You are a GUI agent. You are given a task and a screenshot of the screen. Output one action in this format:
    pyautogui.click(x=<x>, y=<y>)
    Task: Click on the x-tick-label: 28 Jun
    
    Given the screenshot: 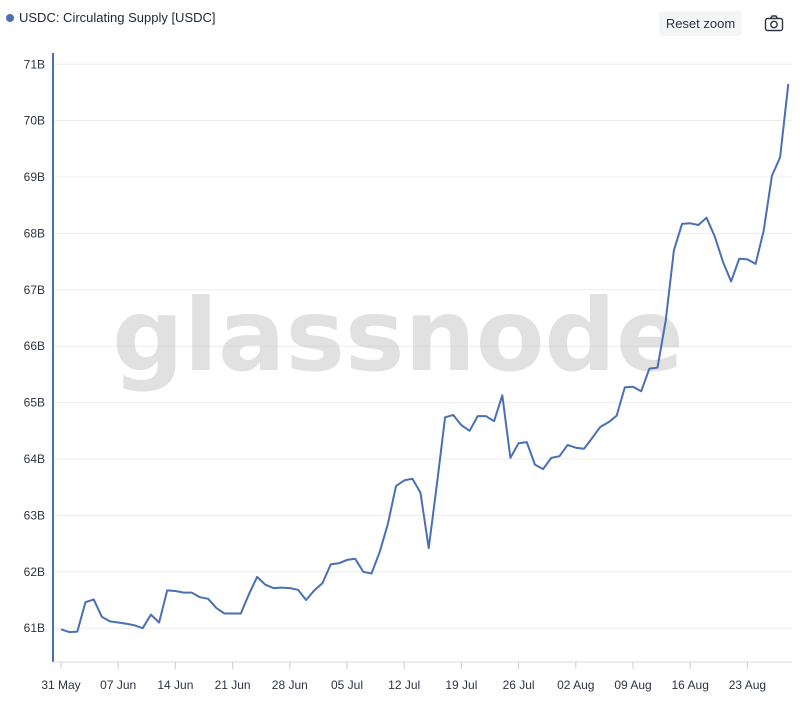 What is the action you would take?
    pyautogui.click(x=290, y=685)
    